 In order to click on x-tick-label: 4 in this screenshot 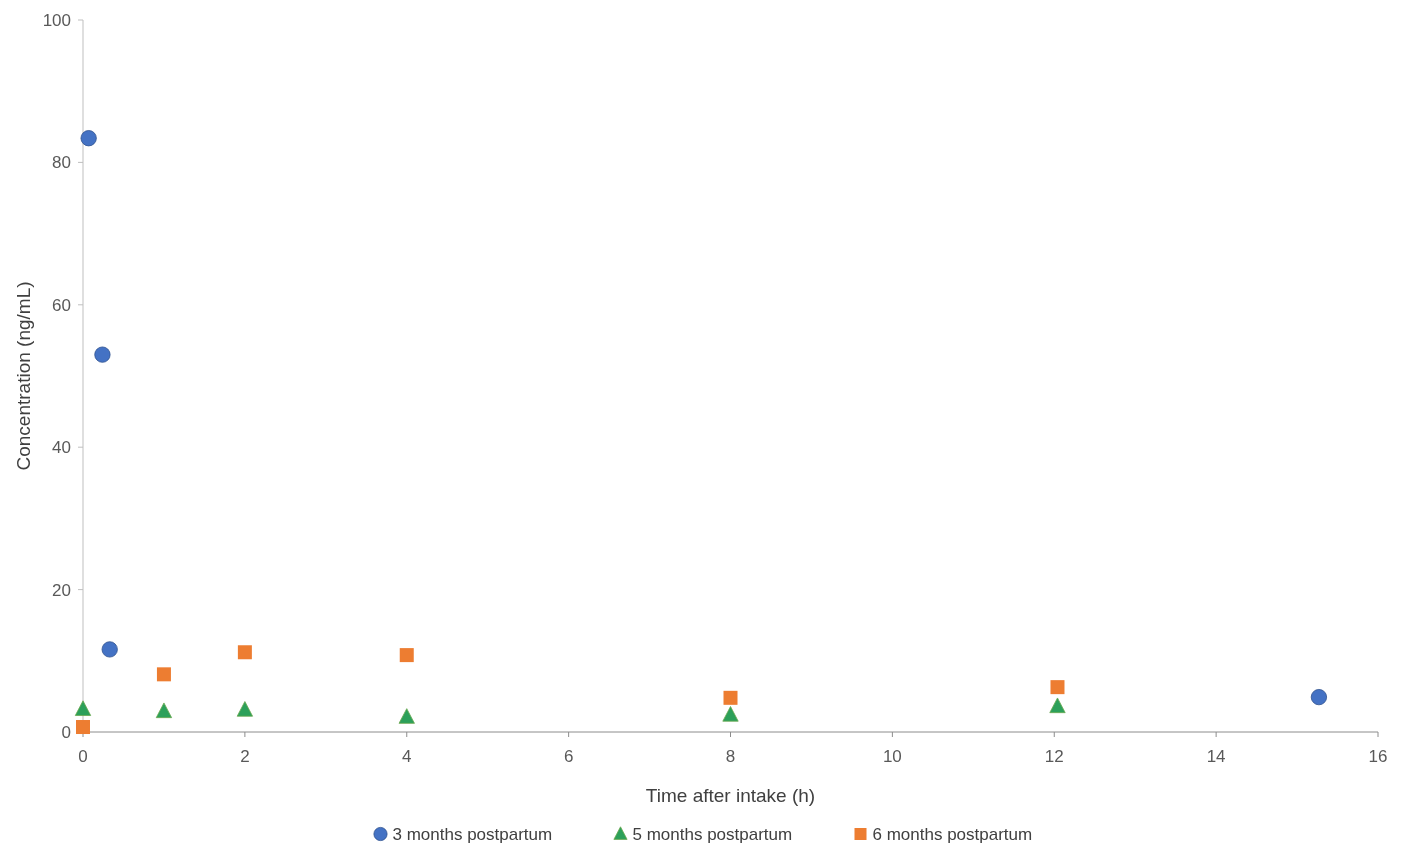, I will do `click(407, 756)`.